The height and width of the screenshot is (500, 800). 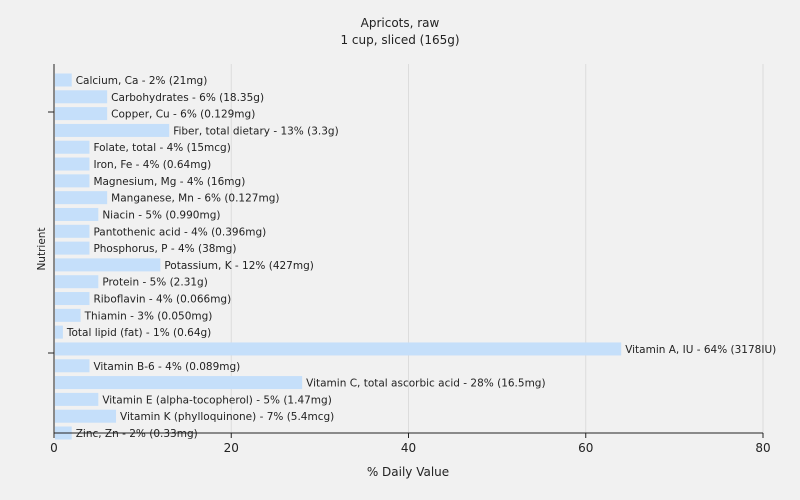 What do you see at coordinates (239, 266) in the screenshot?
I see `bar-label: Potassium, K - 12% (427mg)` at bounding box center [239, 266].